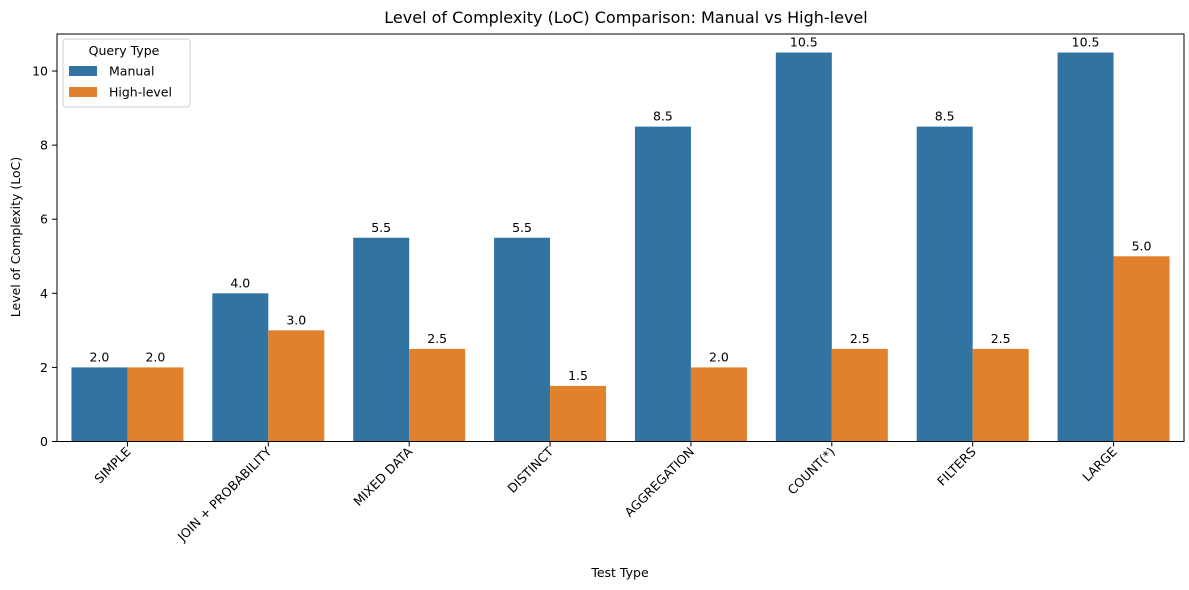 The image size is (1189, 590). I want to click on bar-manual-join-probability, so click(240, 367).